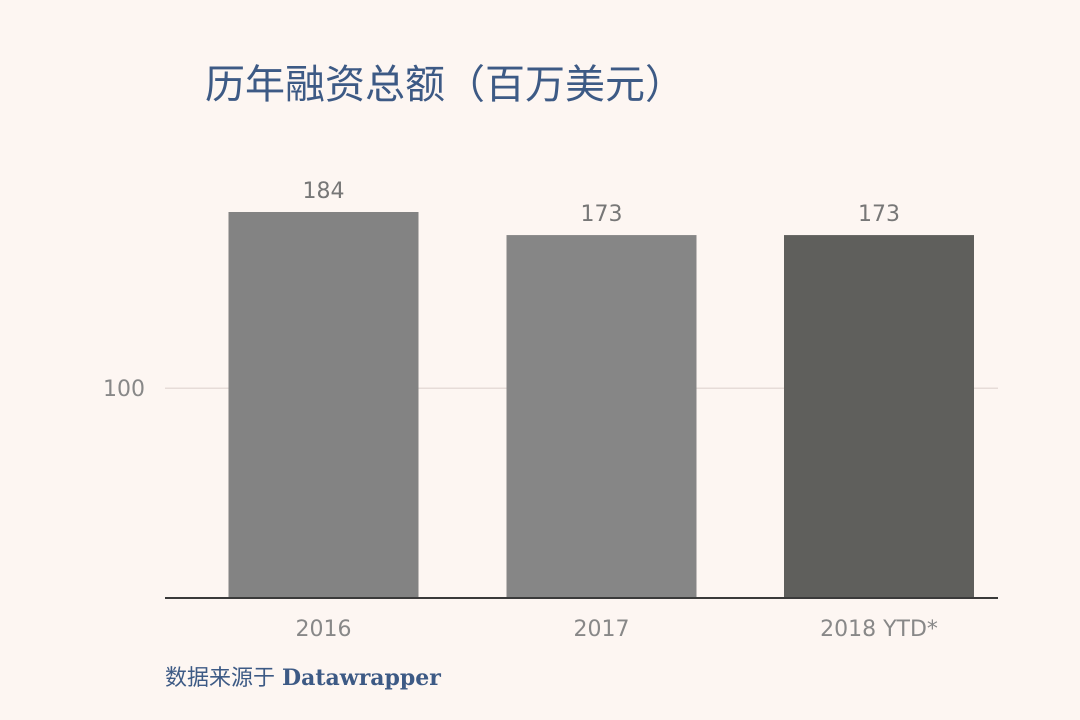  Describe the element at coordinates (445, 85) in the screenshot. I see `chart-title: 历年融资总额（百万美元）` at that location.